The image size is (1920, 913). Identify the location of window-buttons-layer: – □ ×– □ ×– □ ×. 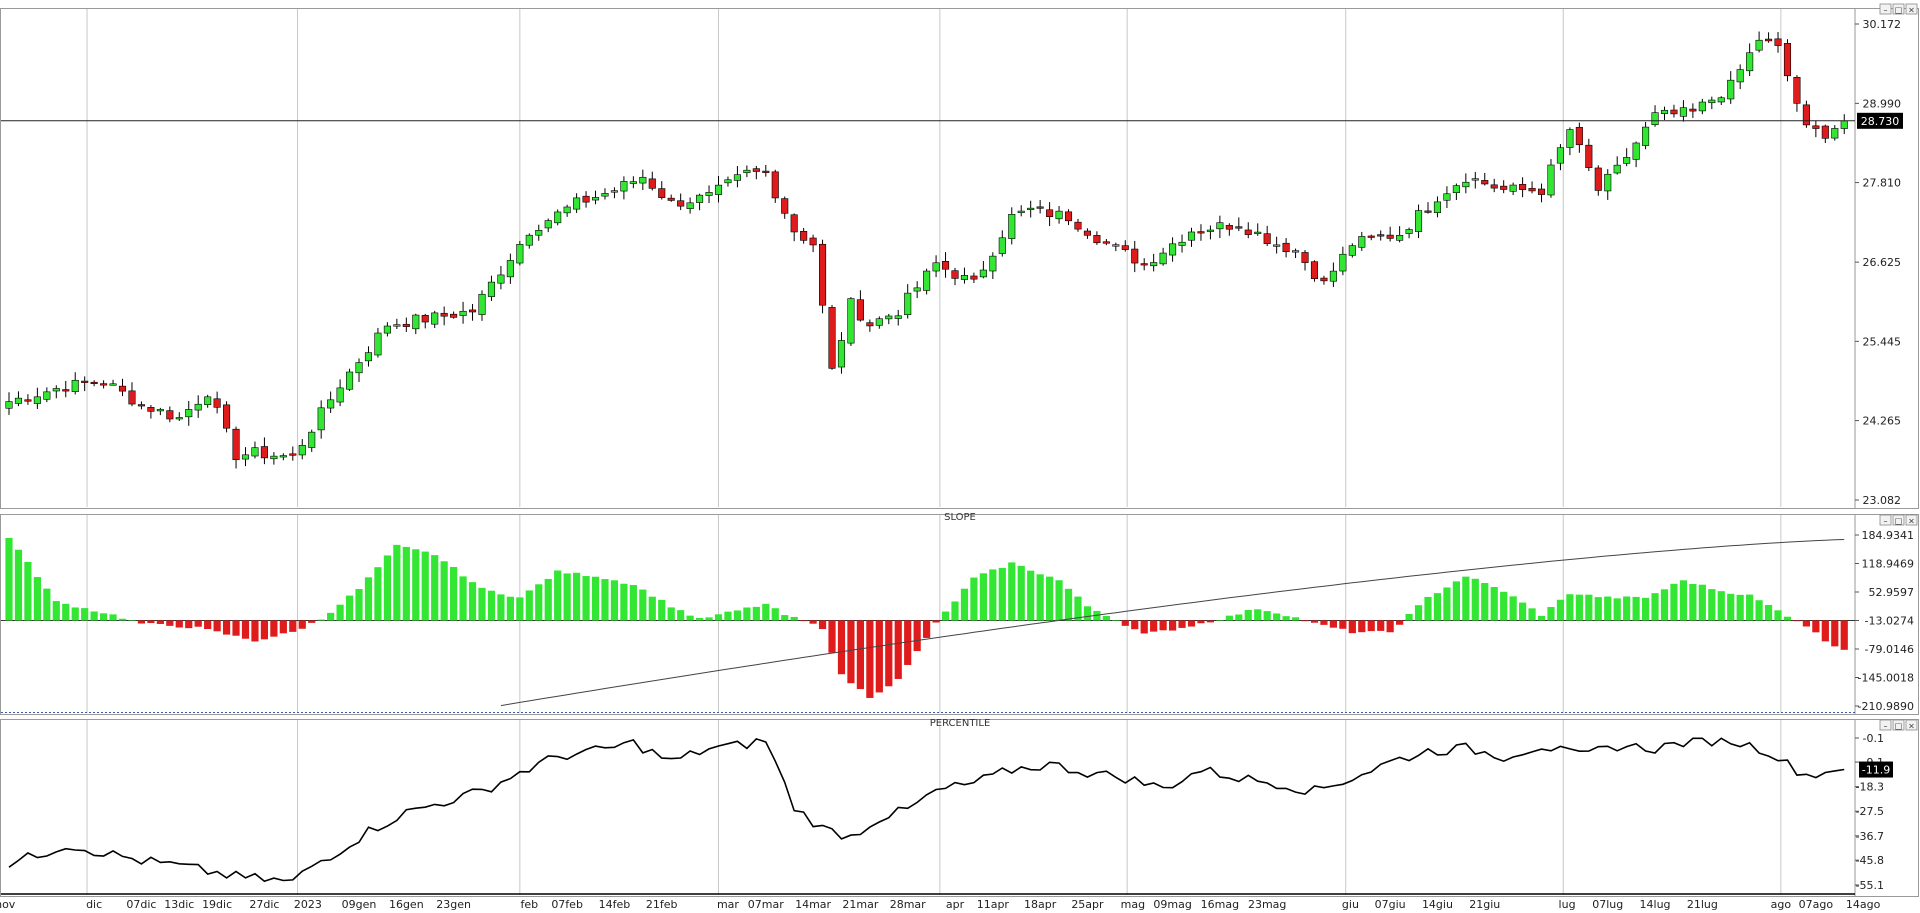
(1898, 367).